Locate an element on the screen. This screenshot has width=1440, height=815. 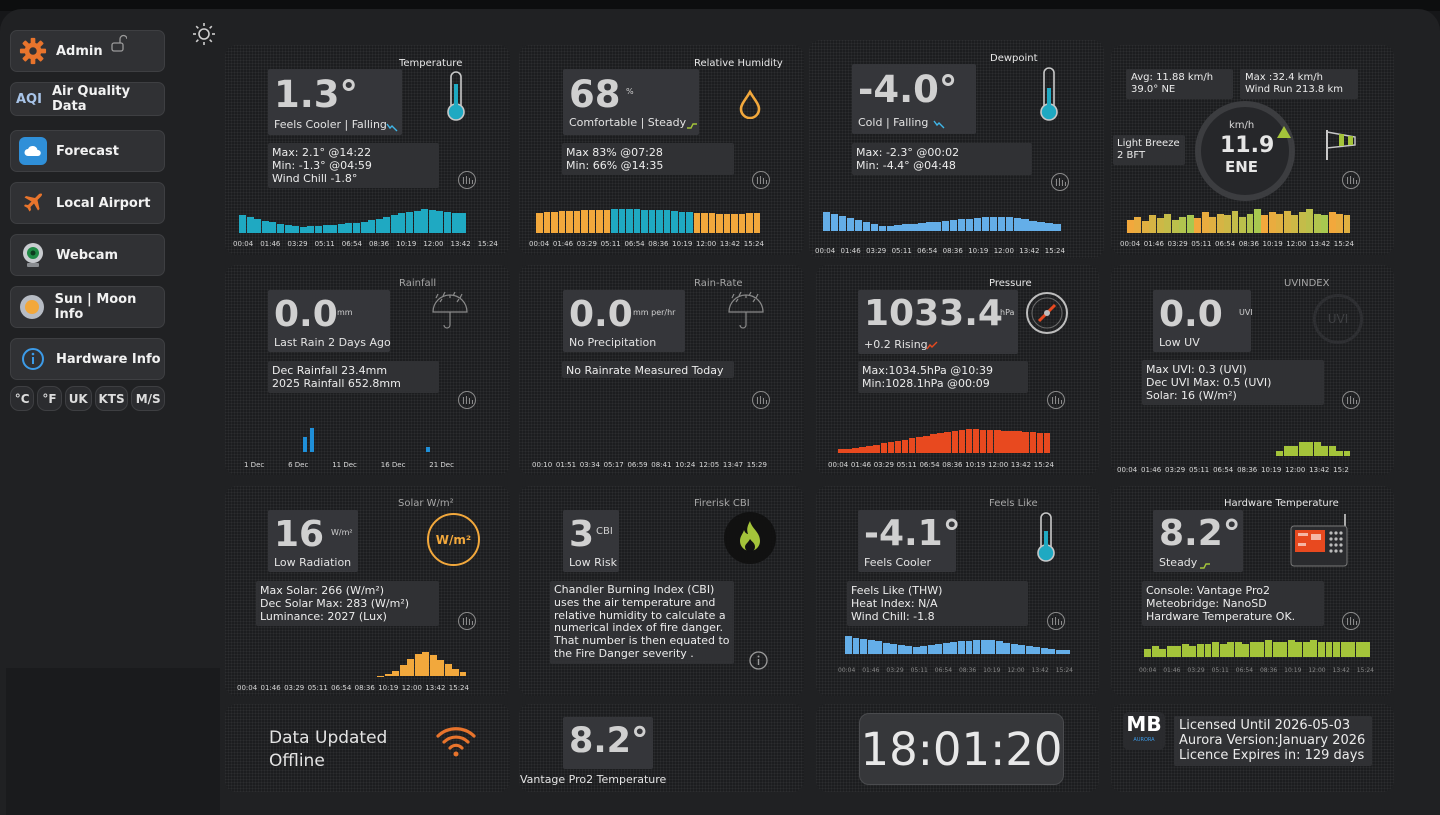
feelslike-chart is located at coordinates (958, 645).